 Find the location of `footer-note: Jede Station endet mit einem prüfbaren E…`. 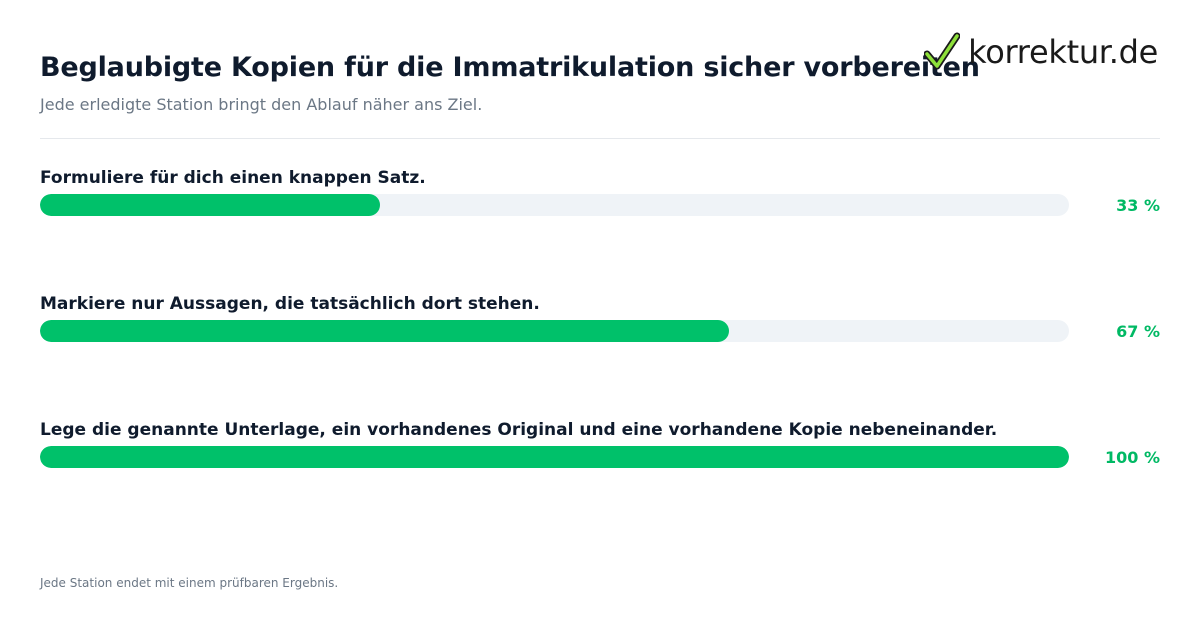

footer-note: Jede Station endet mit einem prüfbaren E… is located at coordinates (189, 583).